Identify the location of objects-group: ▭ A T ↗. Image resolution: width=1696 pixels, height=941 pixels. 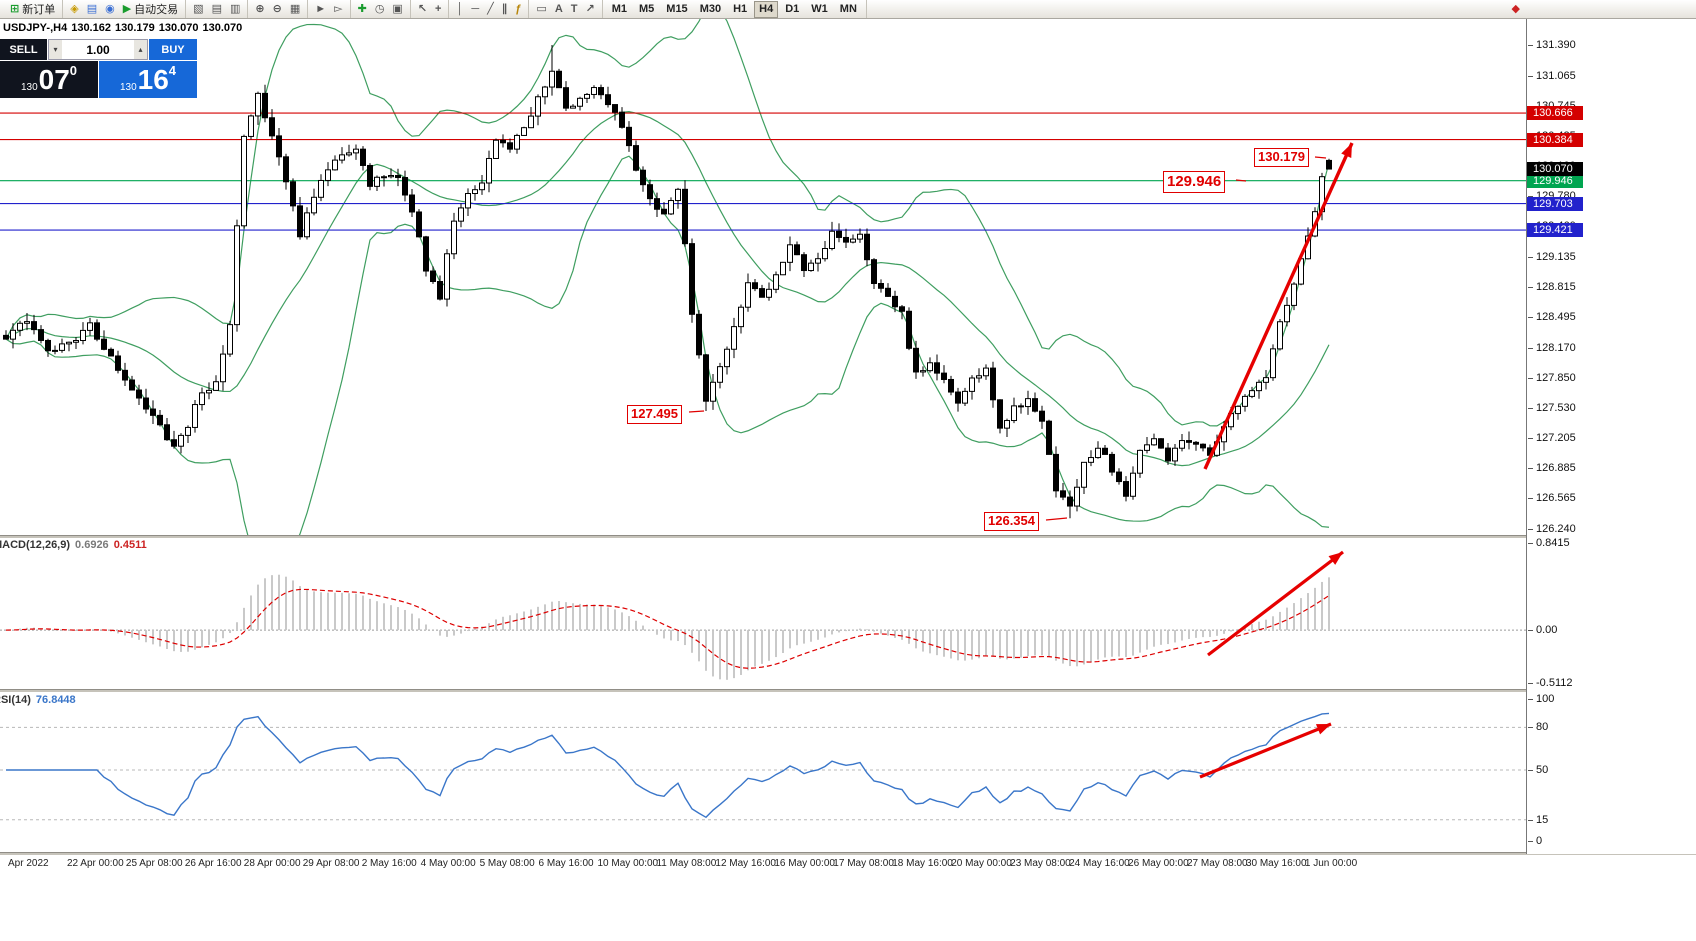
(566, 9).